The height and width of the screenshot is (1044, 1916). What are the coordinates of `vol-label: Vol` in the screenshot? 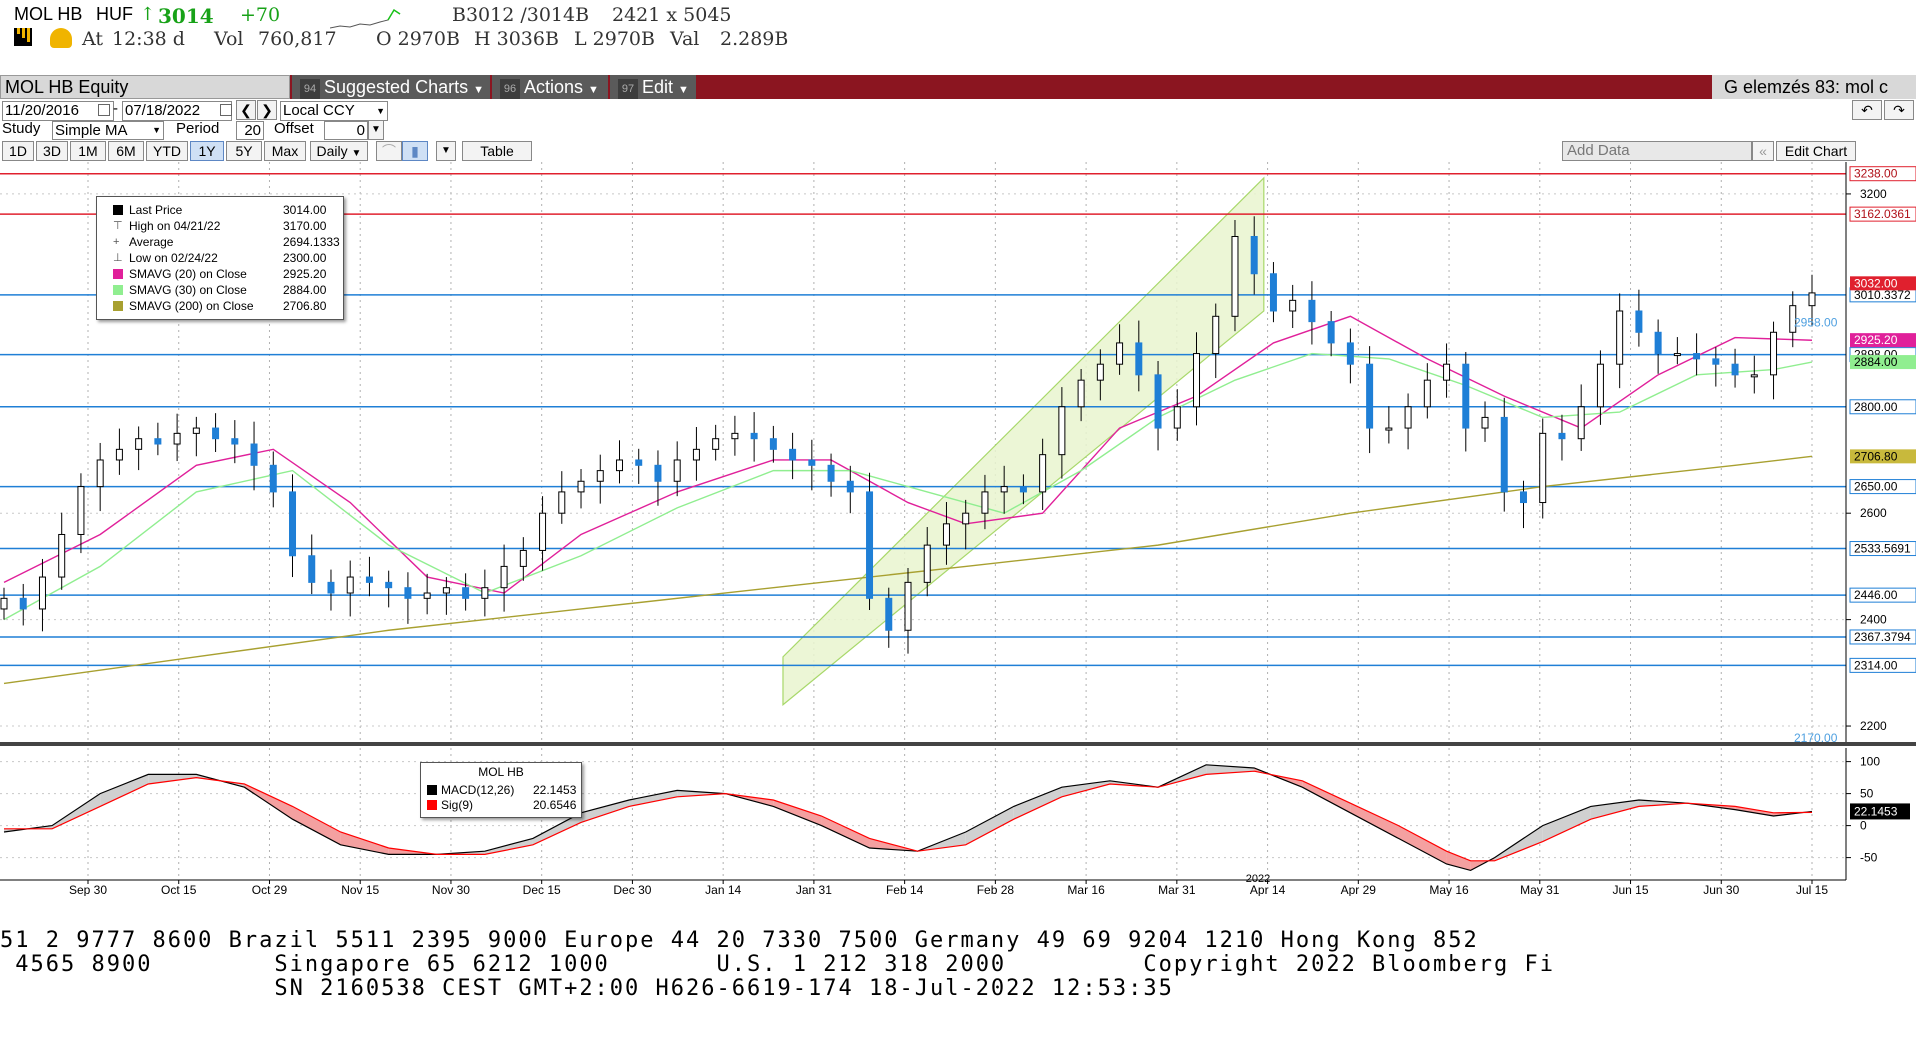 It's located at (229, 39).